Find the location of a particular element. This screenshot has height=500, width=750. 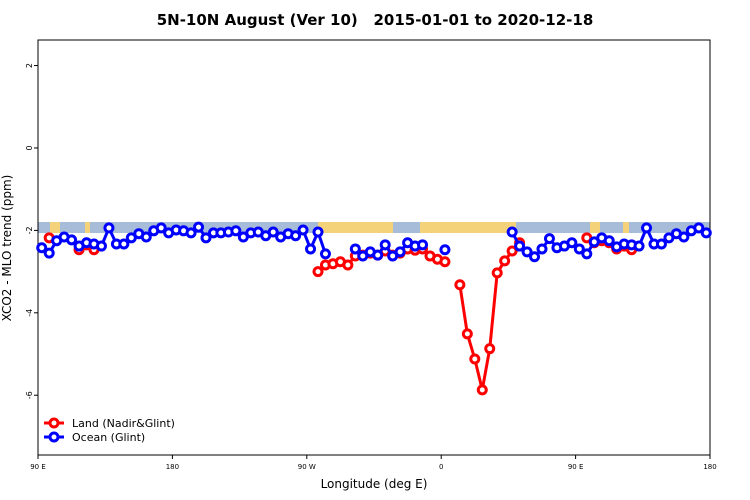

y-tick-label: -4 is located at coordinates (29, 313).